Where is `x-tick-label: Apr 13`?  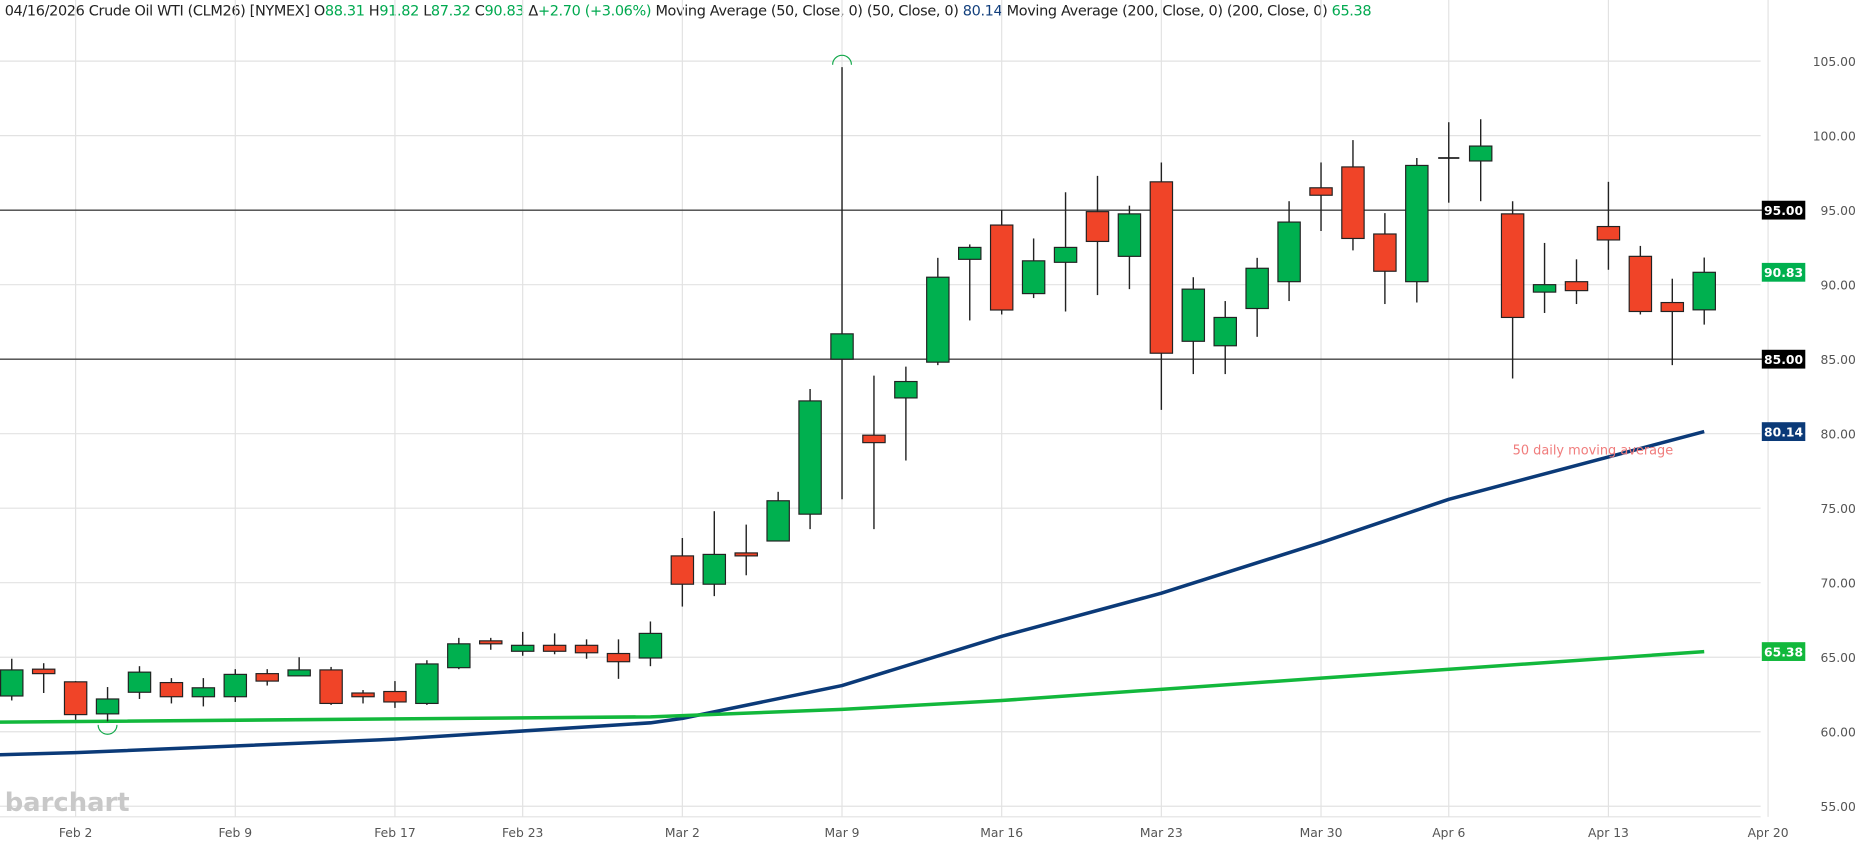 x-tick-label: Apr 13 is located at coordinates (1608, 833).